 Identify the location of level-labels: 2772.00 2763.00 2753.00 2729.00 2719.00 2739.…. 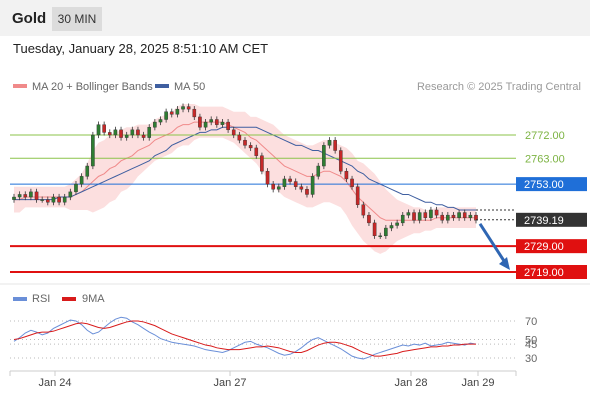
(531, 204).